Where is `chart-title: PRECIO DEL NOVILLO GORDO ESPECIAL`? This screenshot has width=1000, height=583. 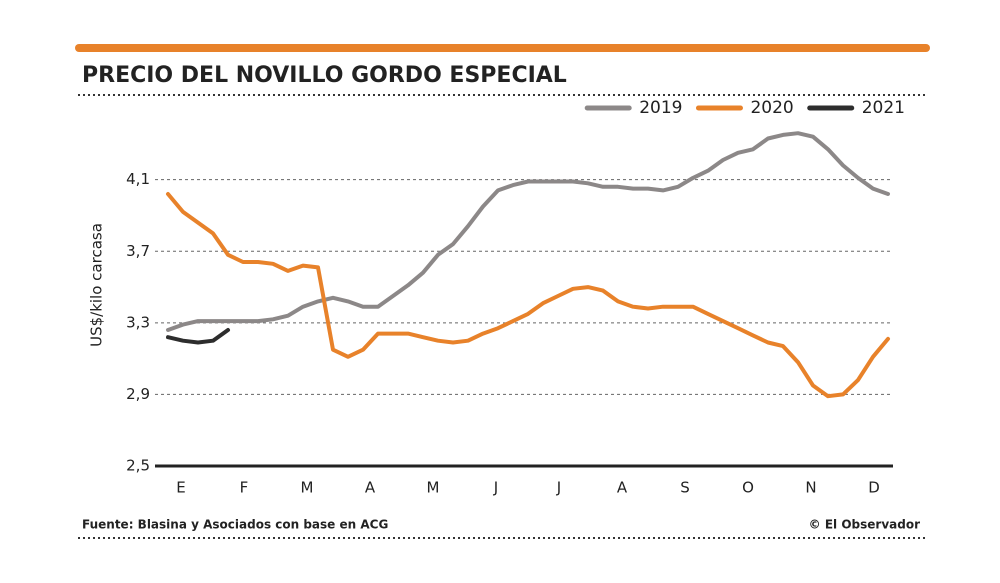
chart-title: PRECIO DEL NOVILLO GORDO ESPECIAL is located at coordinates (324, 75).